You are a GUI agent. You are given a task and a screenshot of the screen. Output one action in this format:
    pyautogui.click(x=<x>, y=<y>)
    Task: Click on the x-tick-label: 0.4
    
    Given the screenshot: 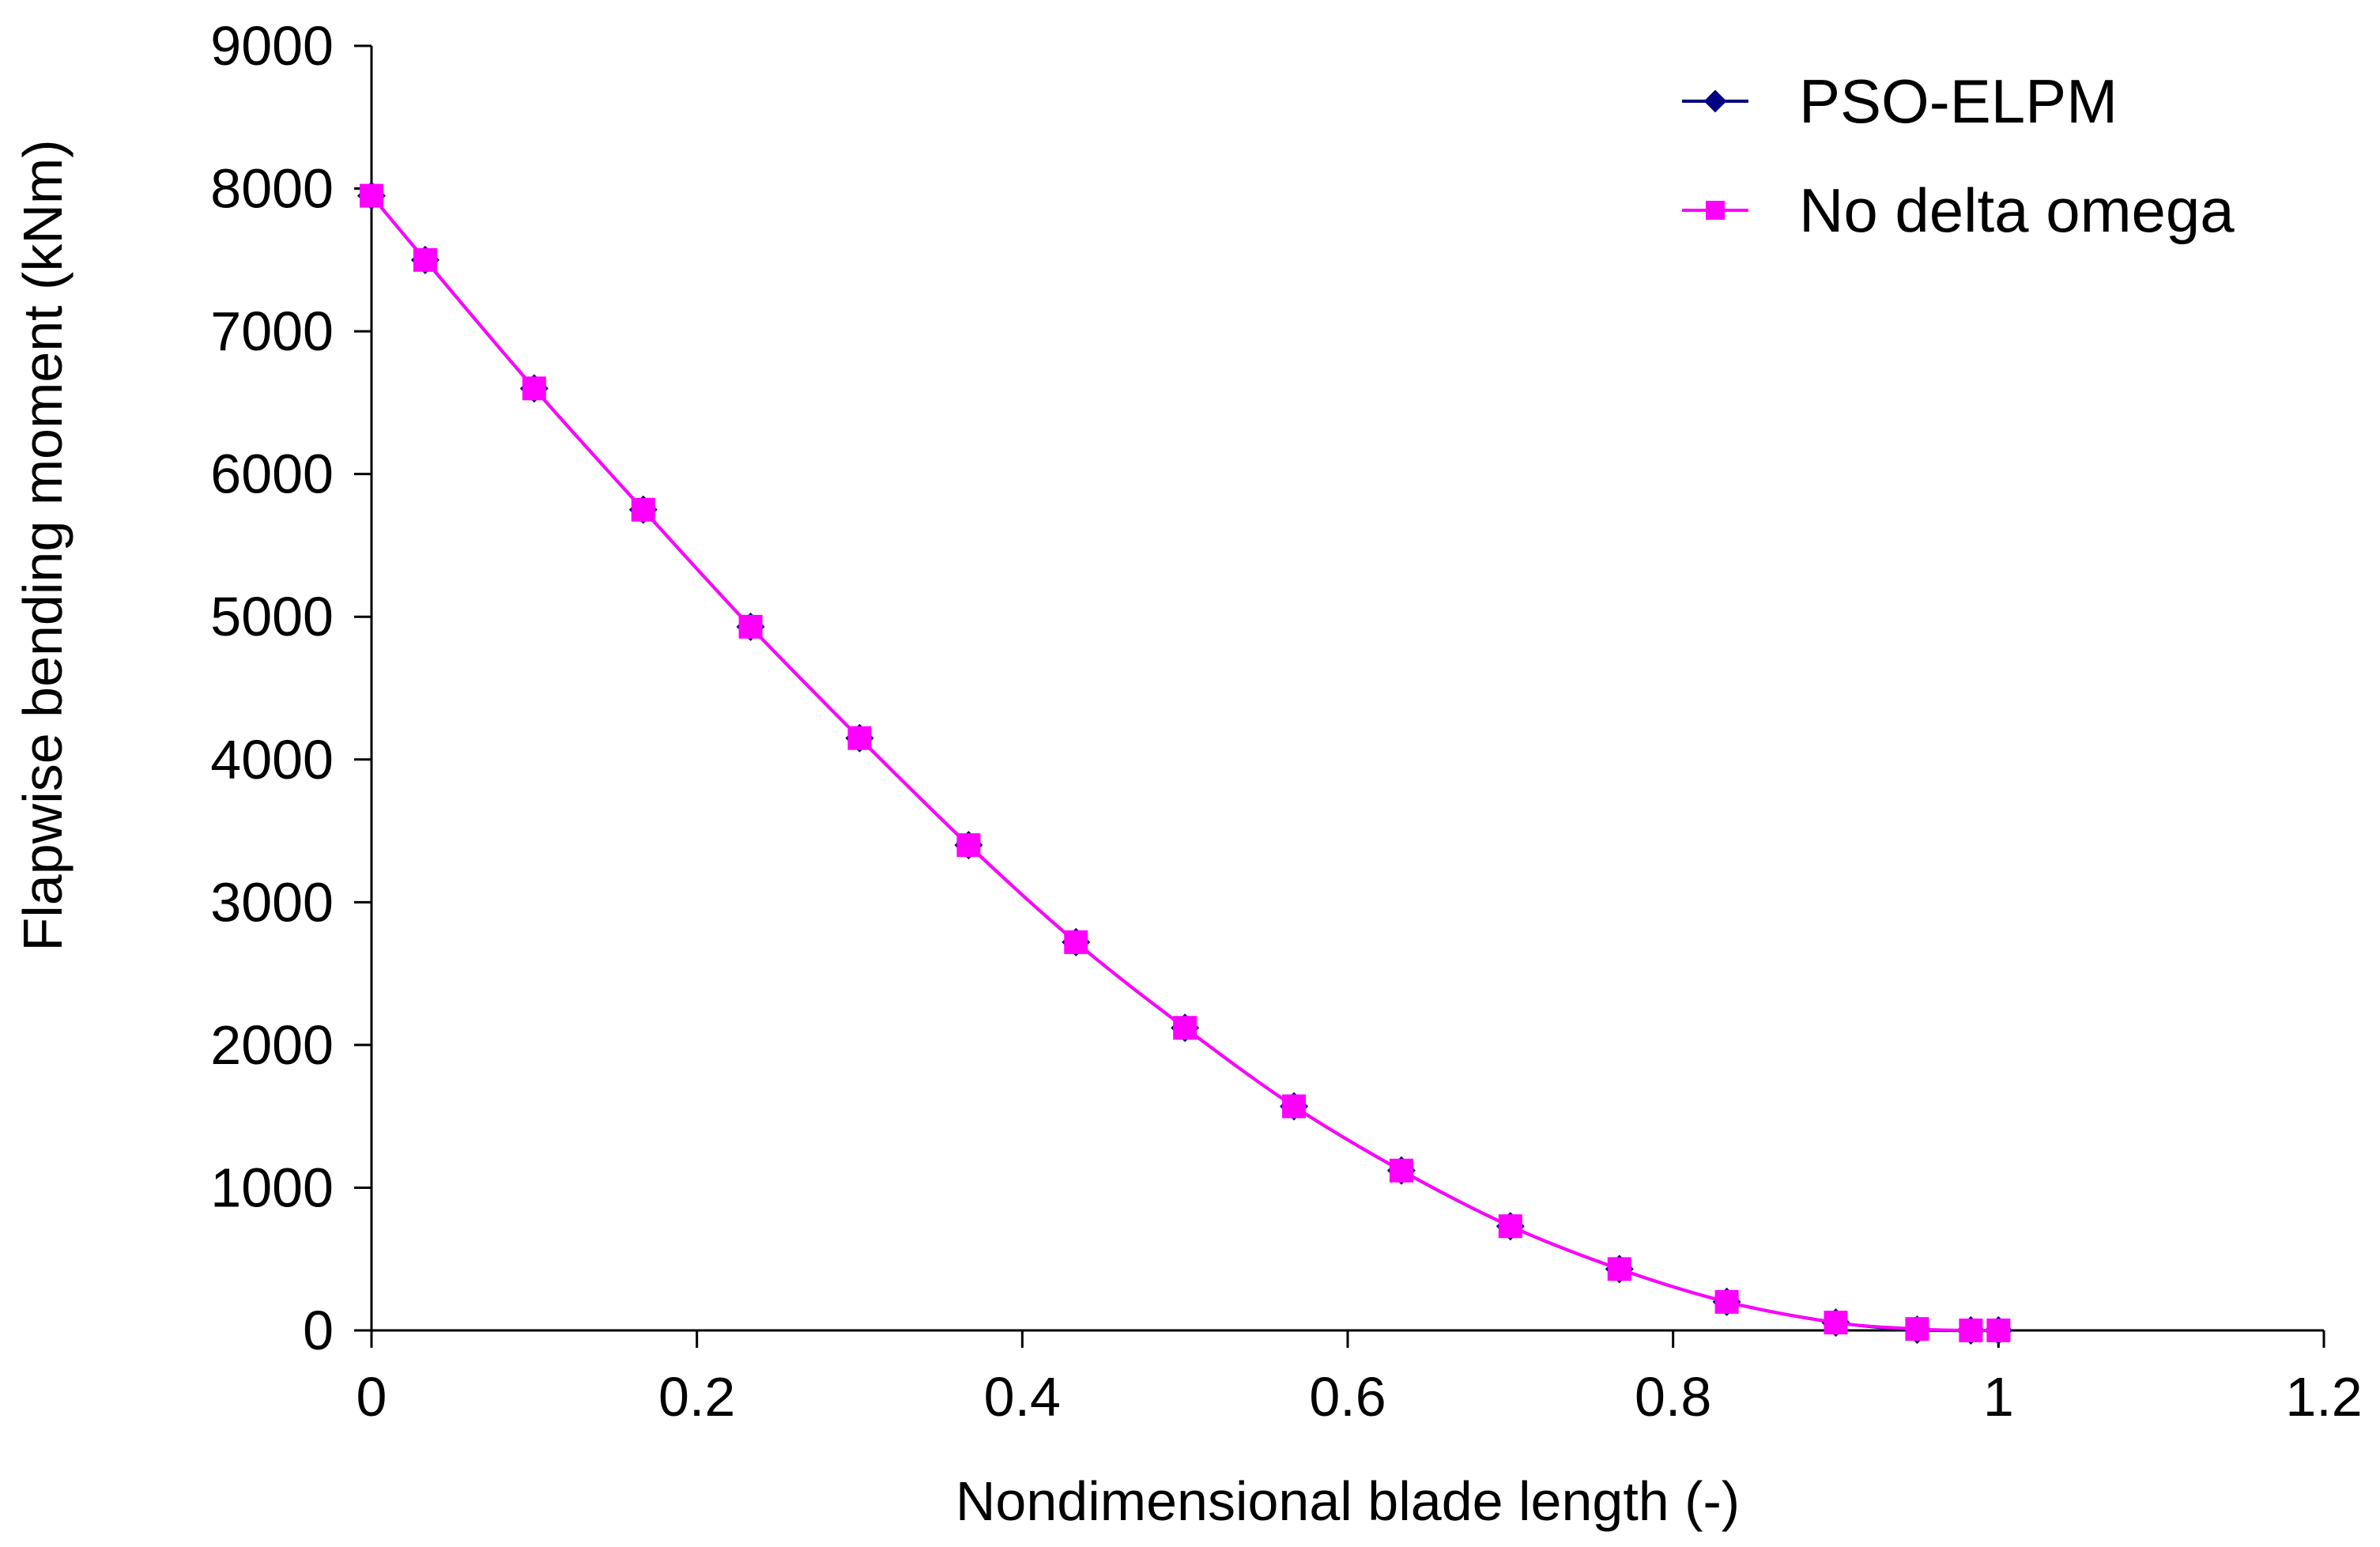 What is the action you would take?
    pyautogui.click(x=1022, y=1397)
    